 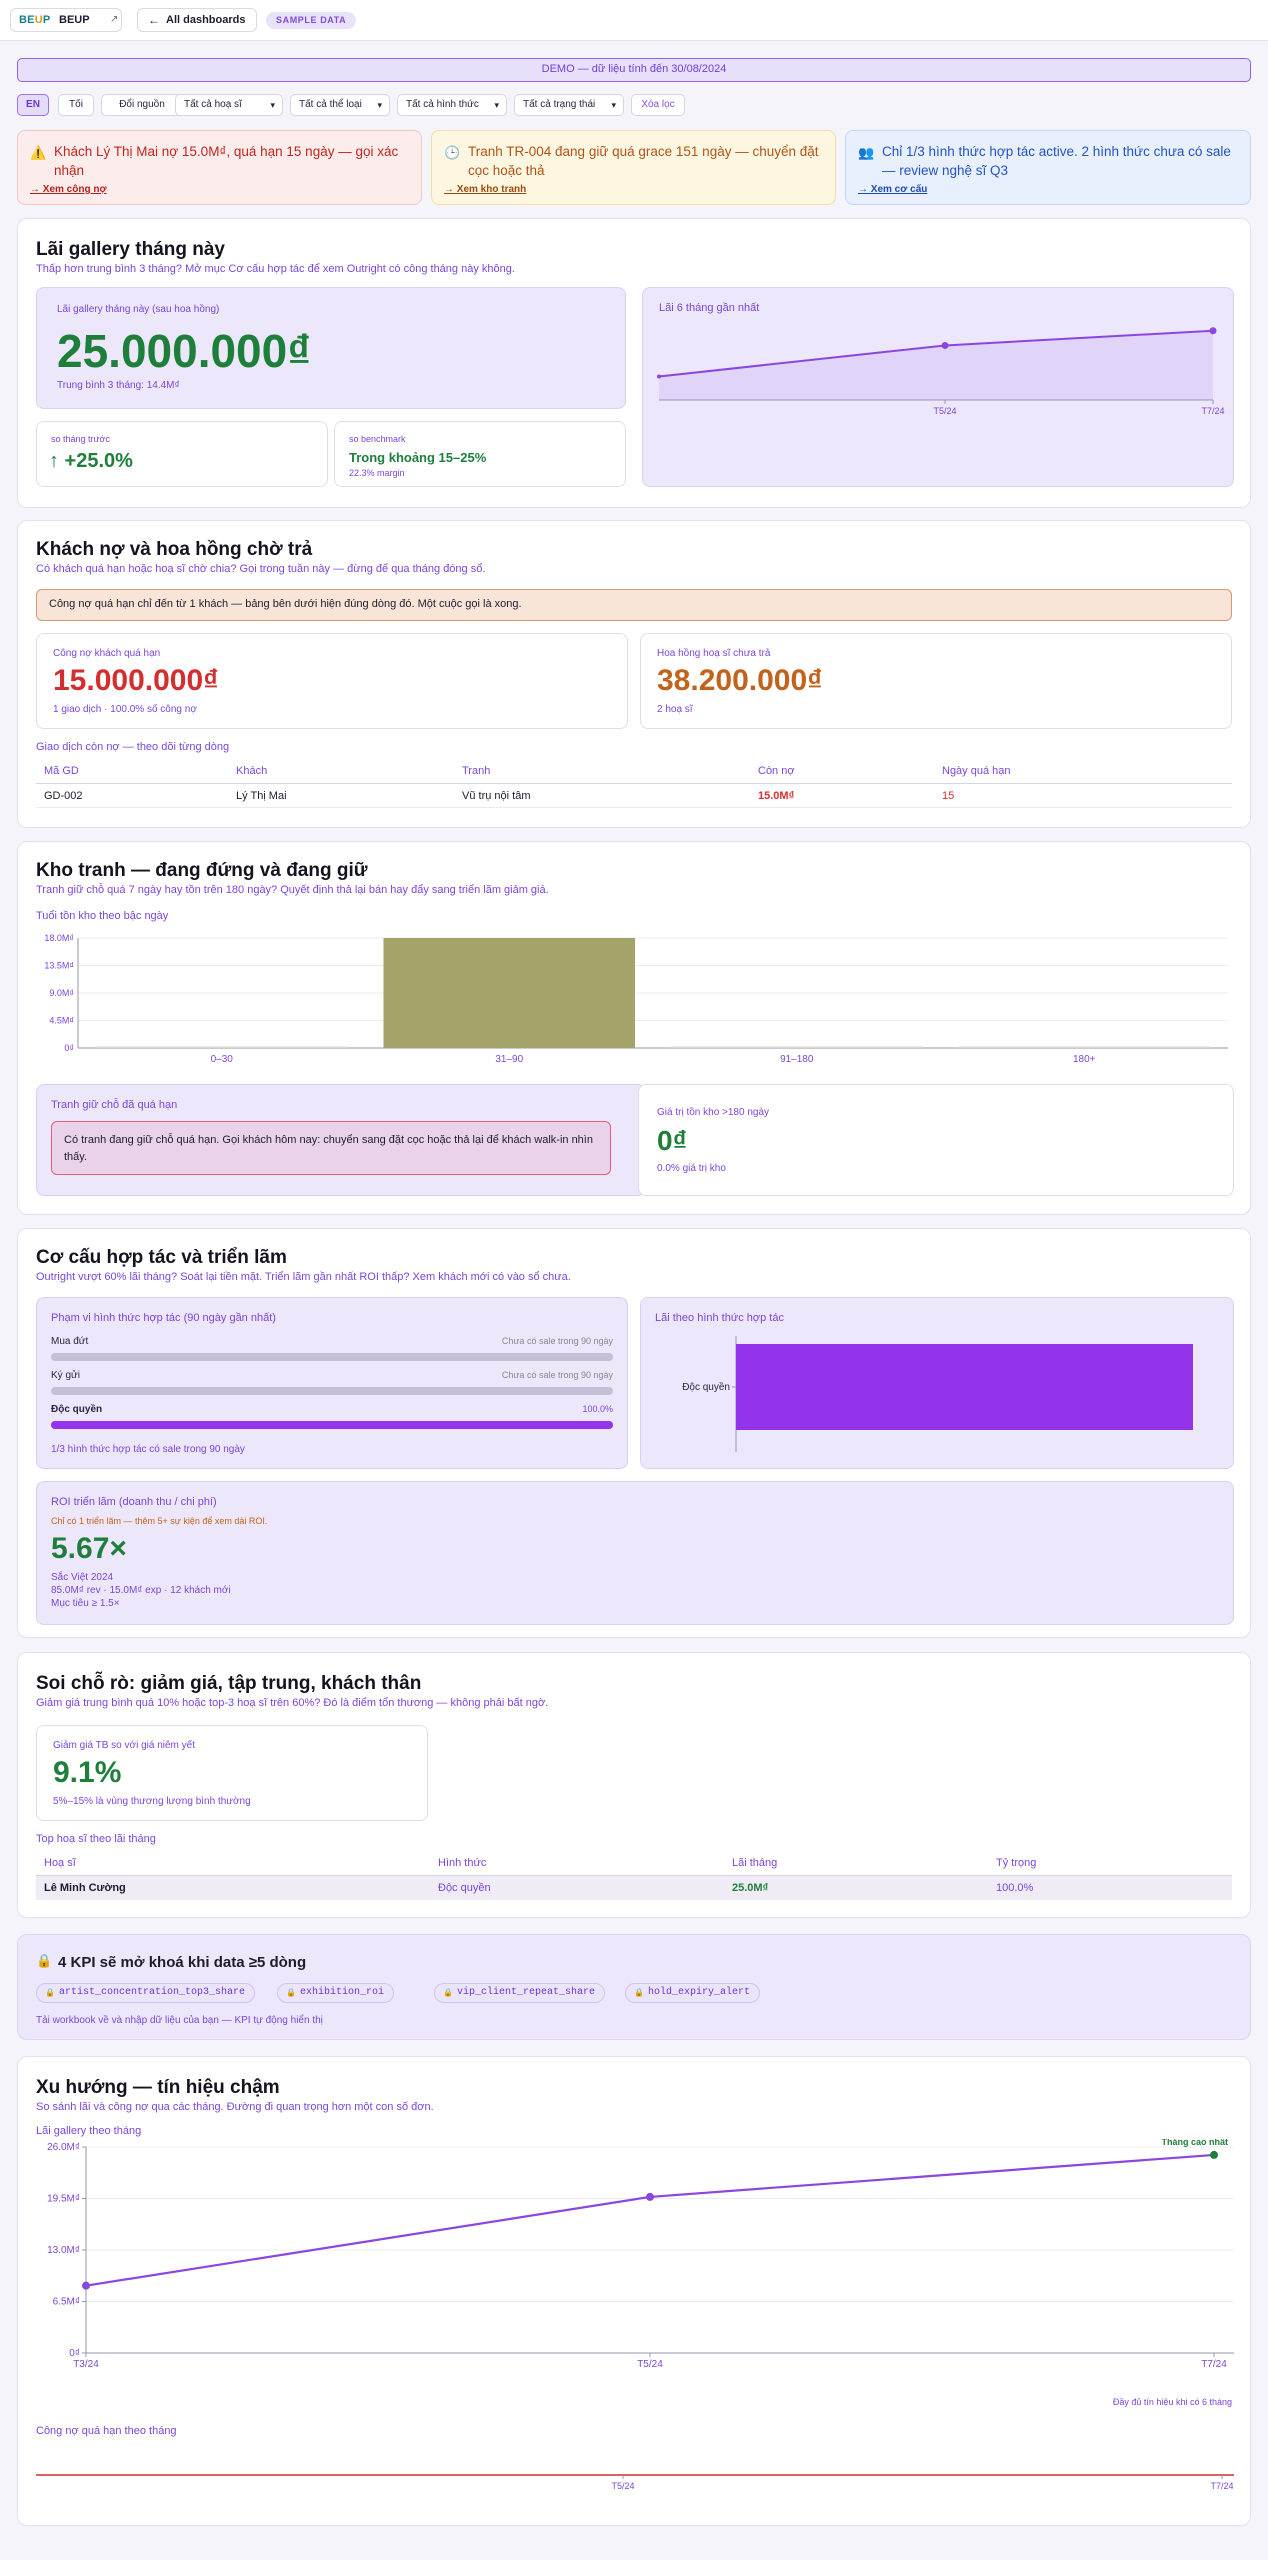 I want to click on trend-chart1-title: Lãi gallery theo tháng, so click(x=89, y=2131).